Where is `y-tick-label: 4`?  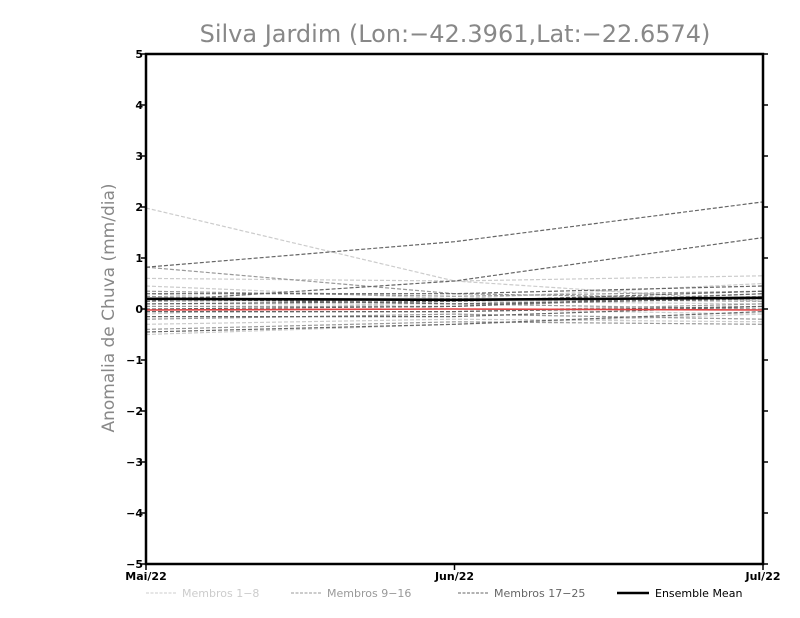 y-tick-label: 4 is located at coordinates (139, 105).